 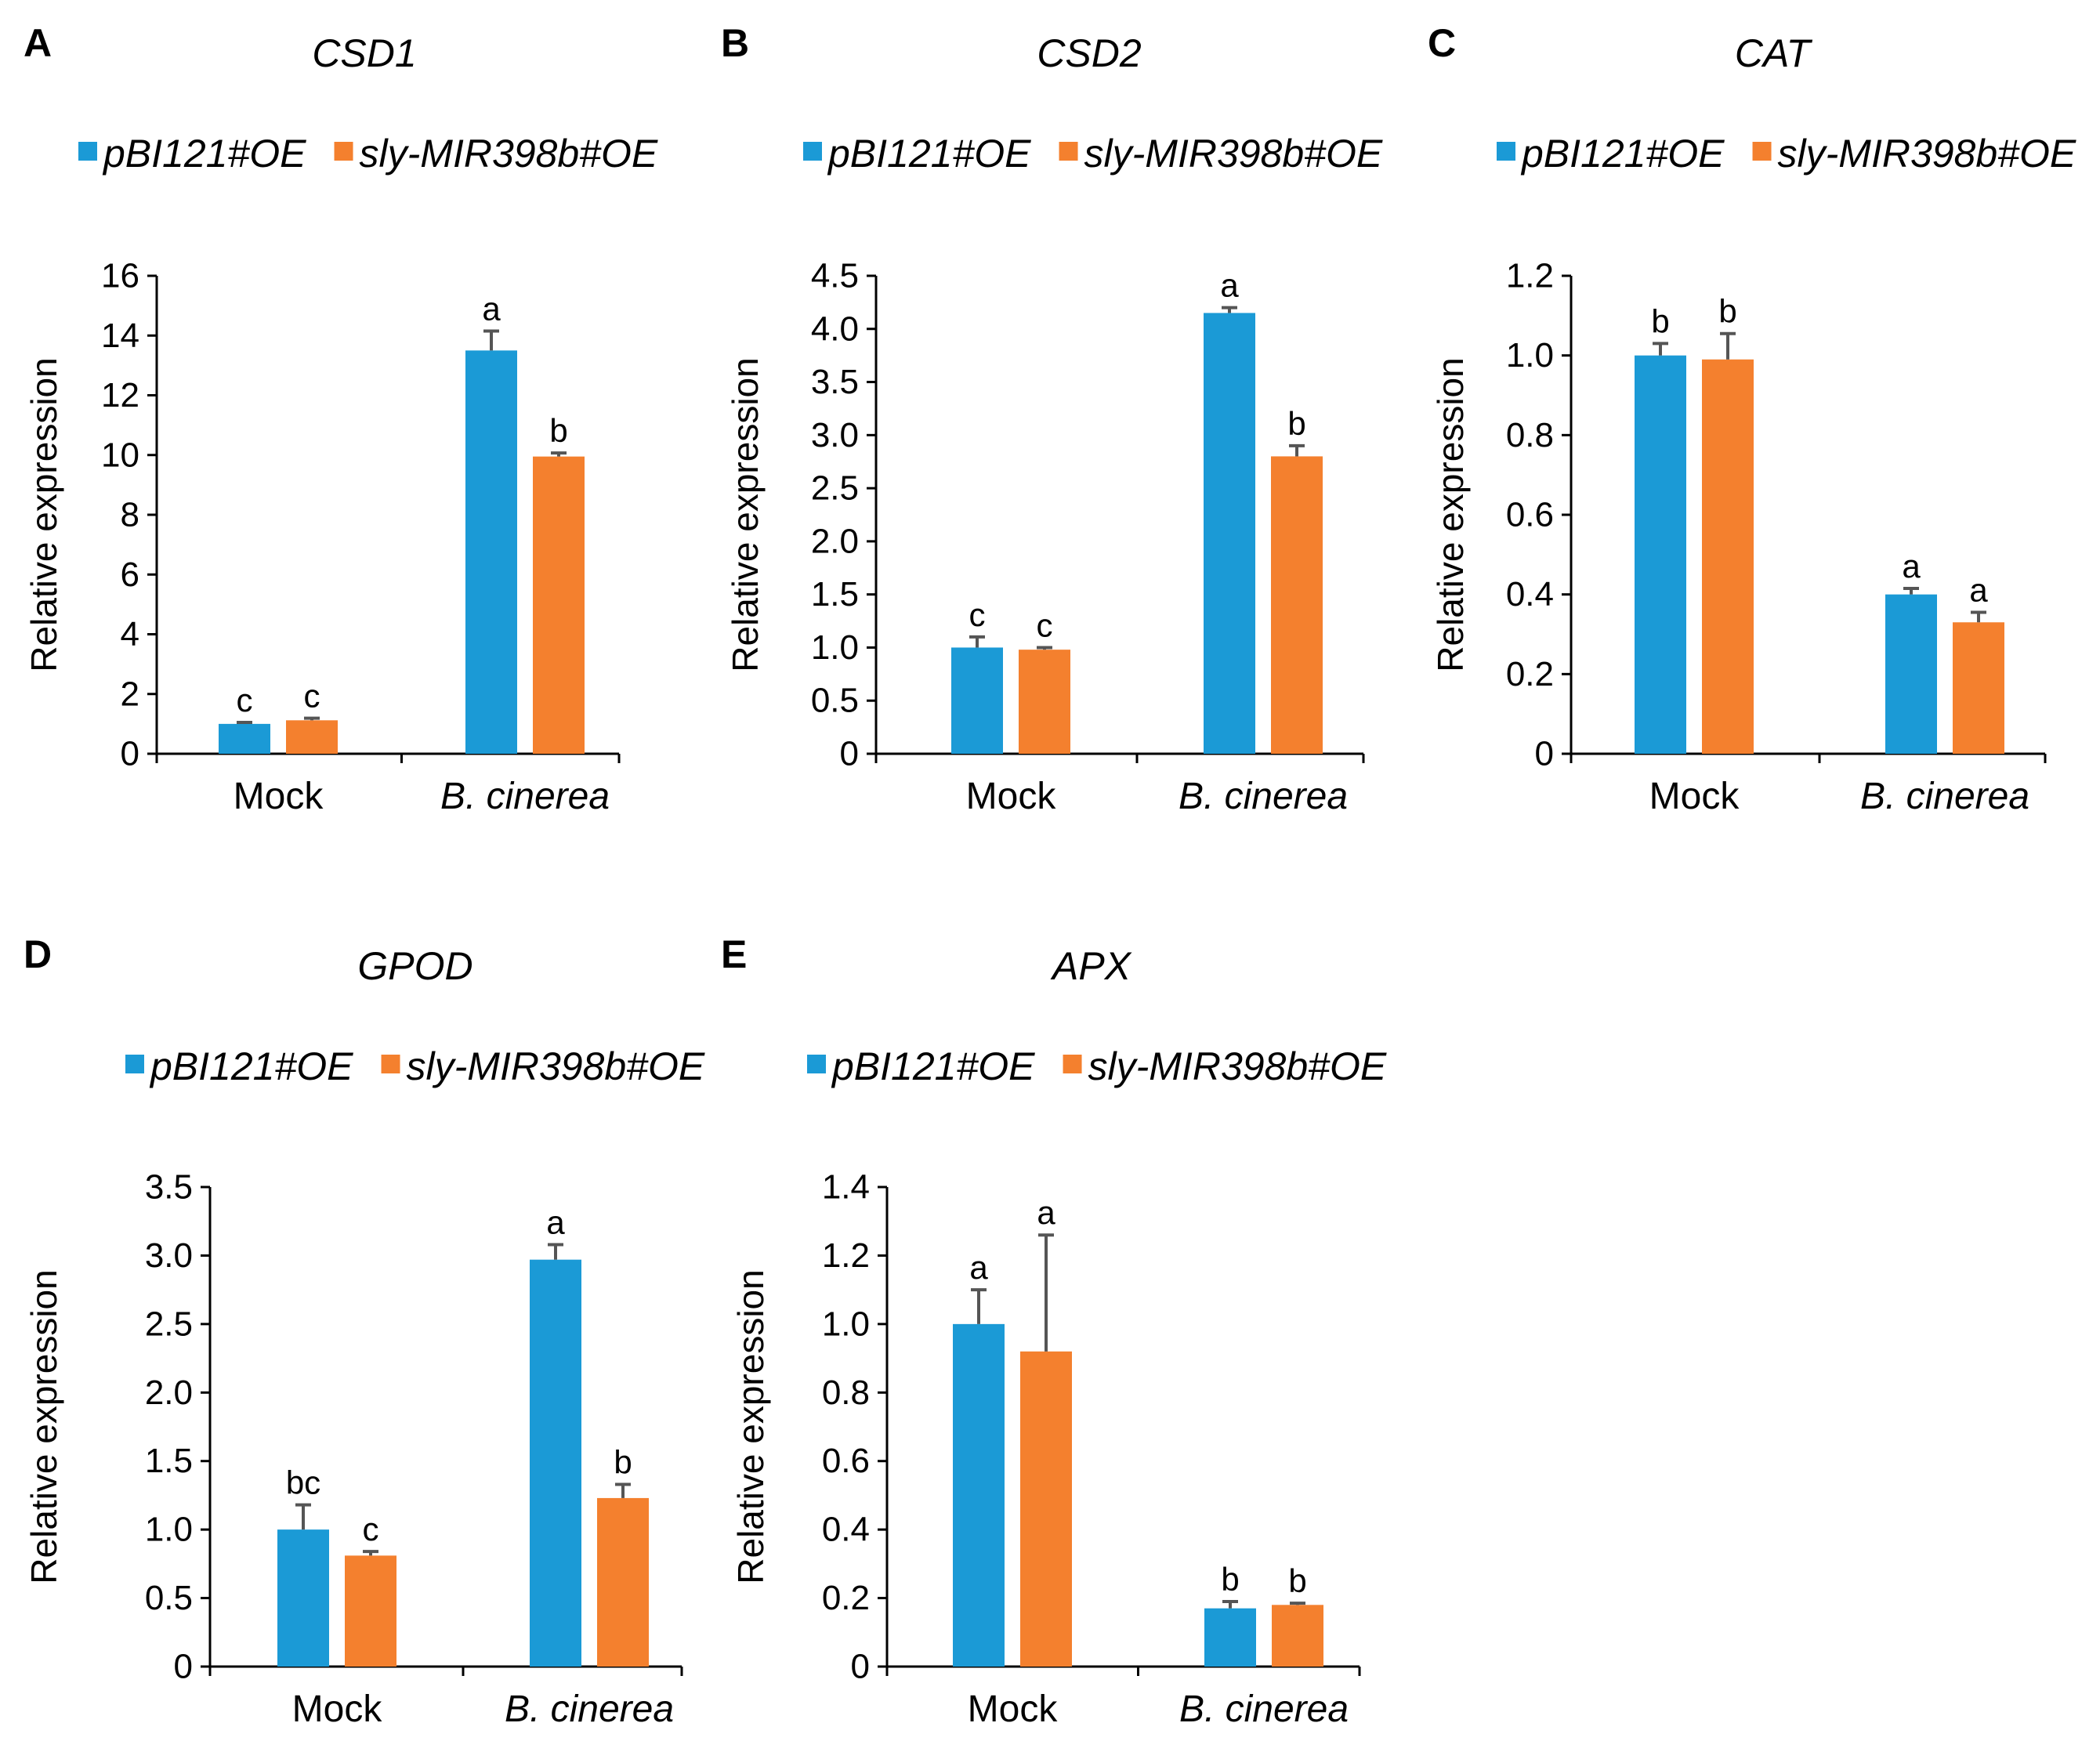 I want to click on significance-letter: bc, so click(x=303, y=1482).